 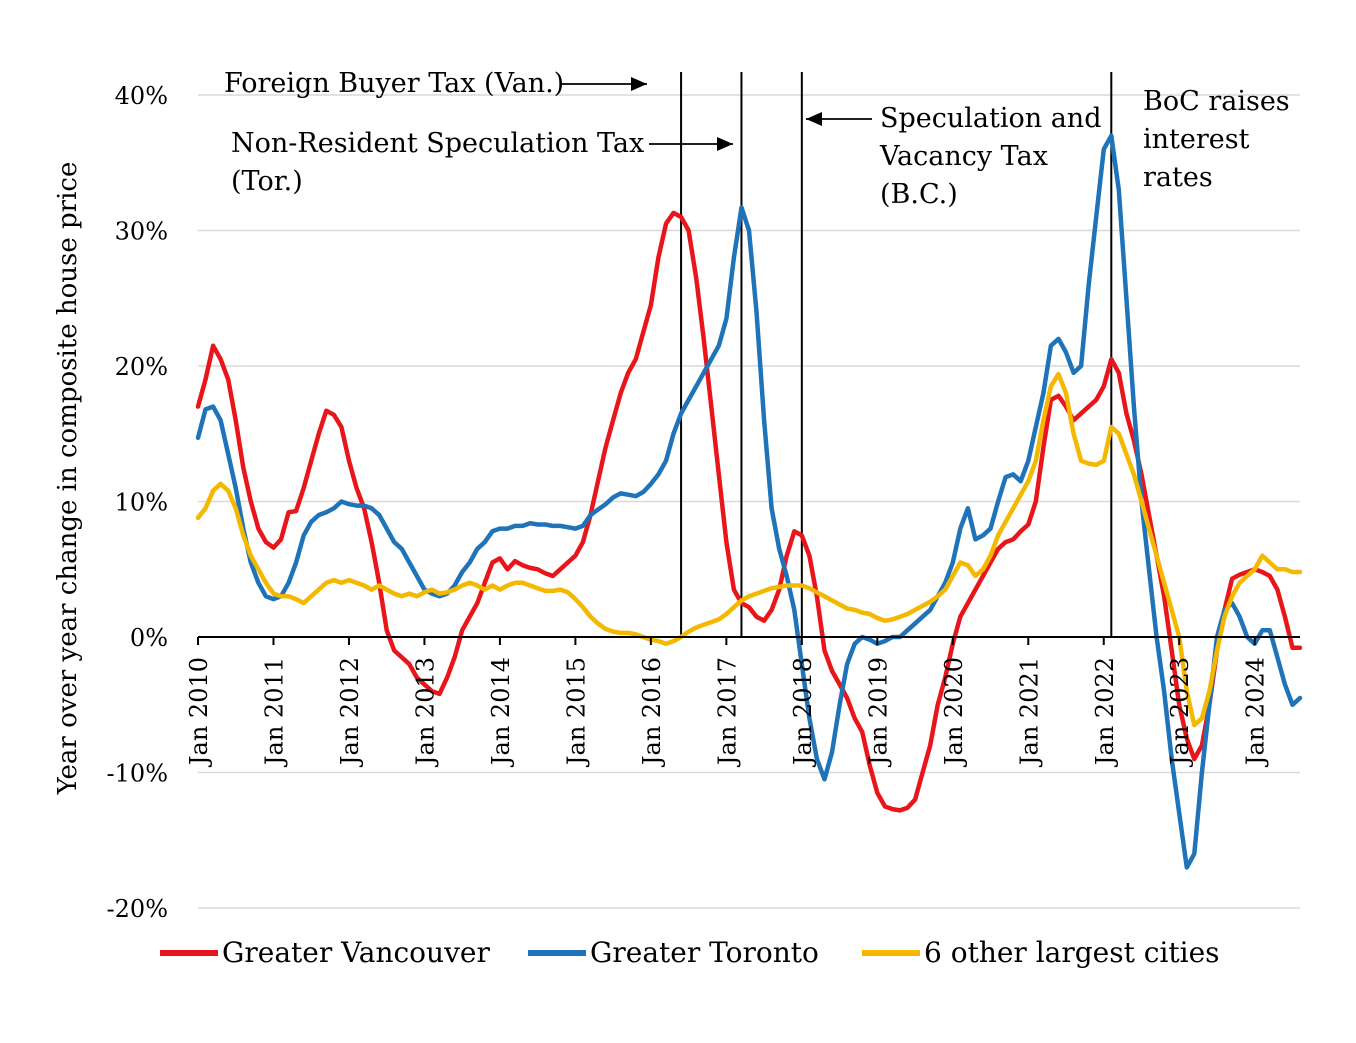 I want to click on annotation-speculation-vacancy-tax: (B.C.), so click(x=919, y=194).